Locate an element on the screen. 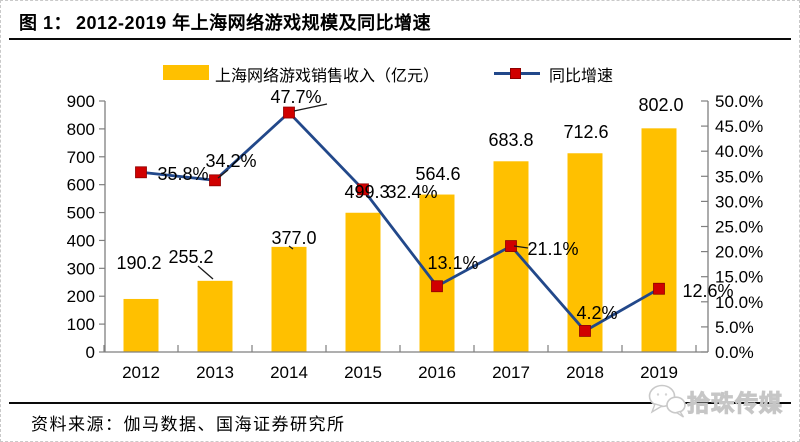  right-axis-tick-label: 15.0% is located at coordinates (739, 277).